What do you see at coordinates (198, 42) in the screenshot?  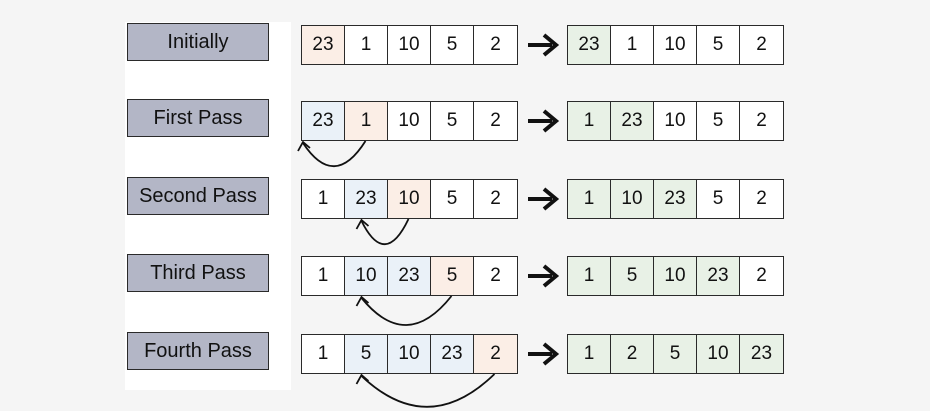 I see `row-label: Initially` at bounding box center [198, 42].